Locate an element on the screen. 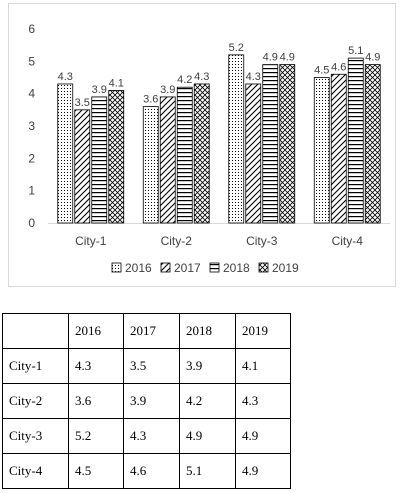 The image size is (404, 493). data-label: 3.5 is located at coordinates (82, 103).